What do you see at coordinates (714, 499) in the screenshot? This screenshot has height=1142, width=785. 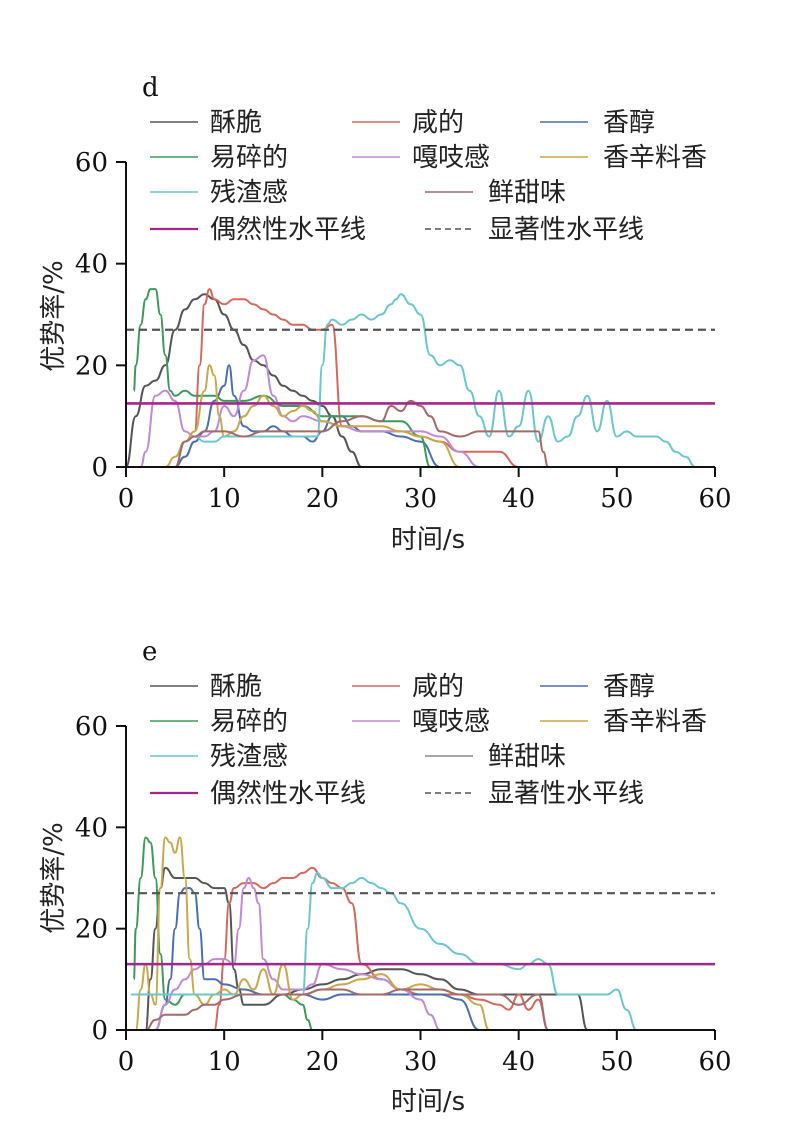 I see `x-tick-label-d: 60` at bounding box center [714, 499].